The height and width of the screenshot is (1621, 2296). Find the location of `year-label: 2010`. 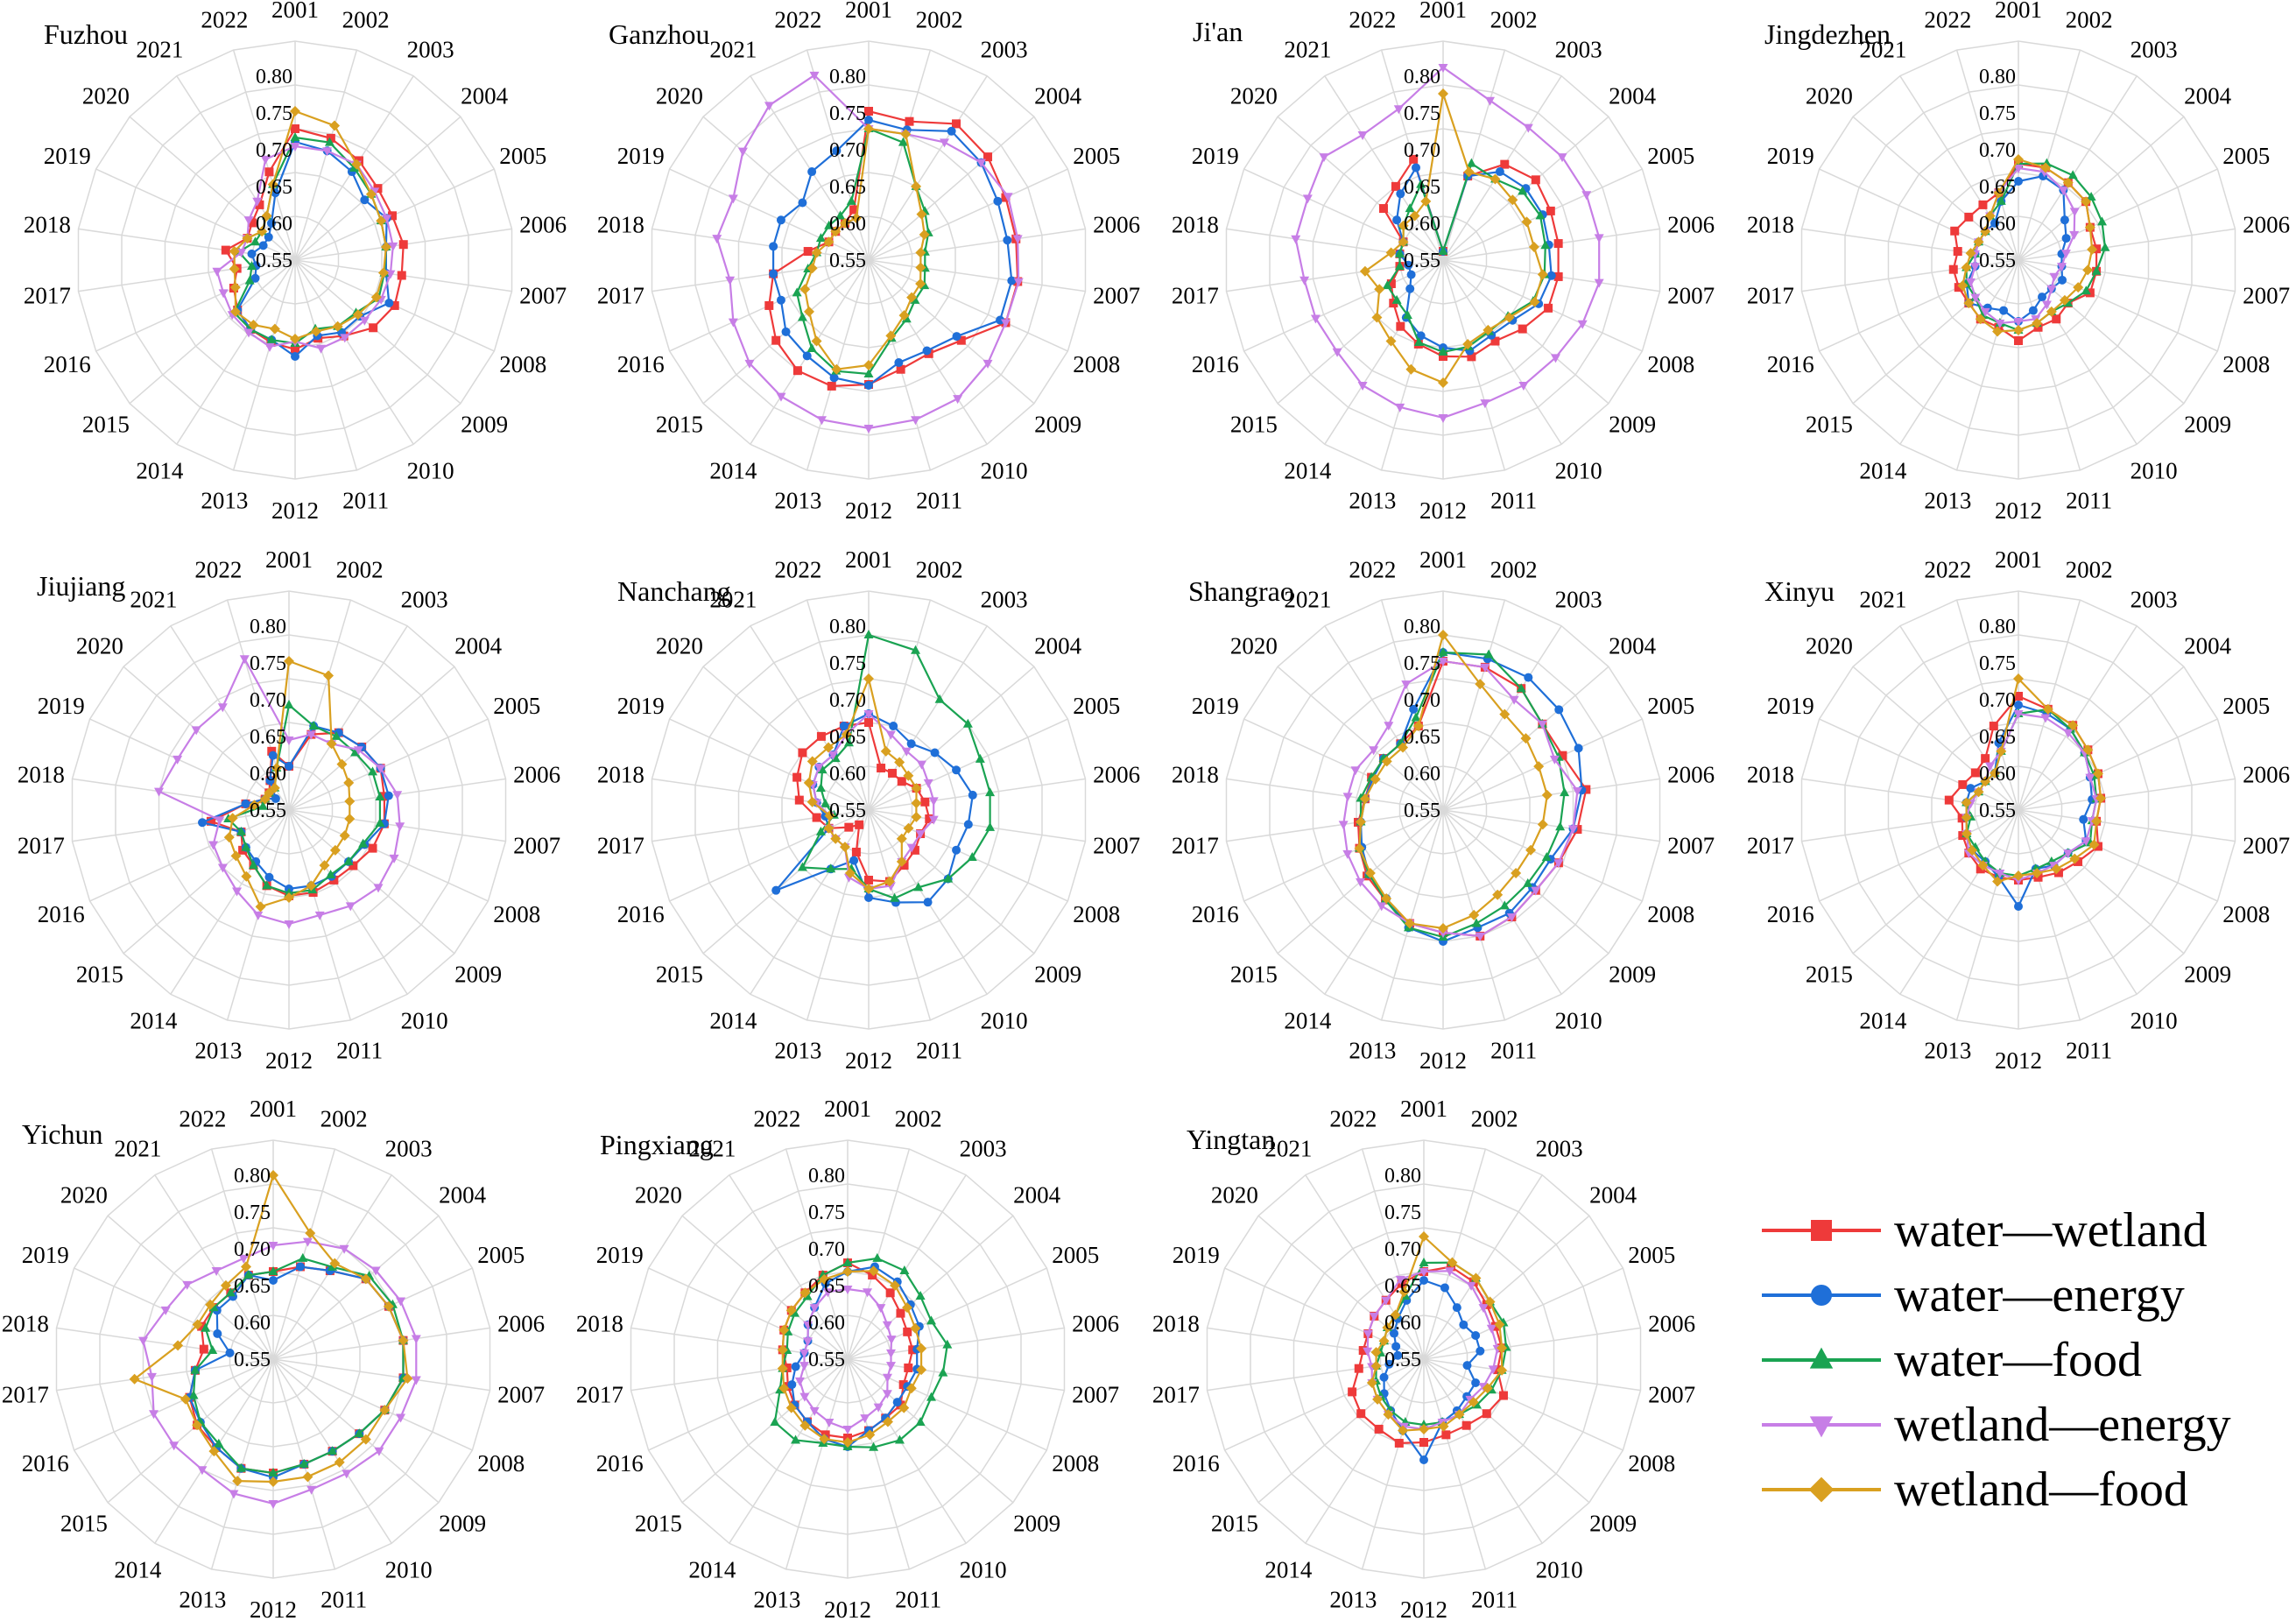

year-label: 2010 is located at coordinates (1578, 1021).